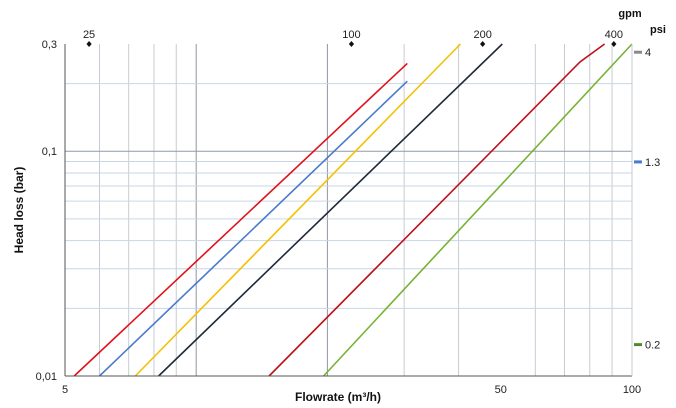  What do you see at coordinates (501, 390) in the screenshot?
I see `x-tick-label: 50` at bounding box center [501, 390].